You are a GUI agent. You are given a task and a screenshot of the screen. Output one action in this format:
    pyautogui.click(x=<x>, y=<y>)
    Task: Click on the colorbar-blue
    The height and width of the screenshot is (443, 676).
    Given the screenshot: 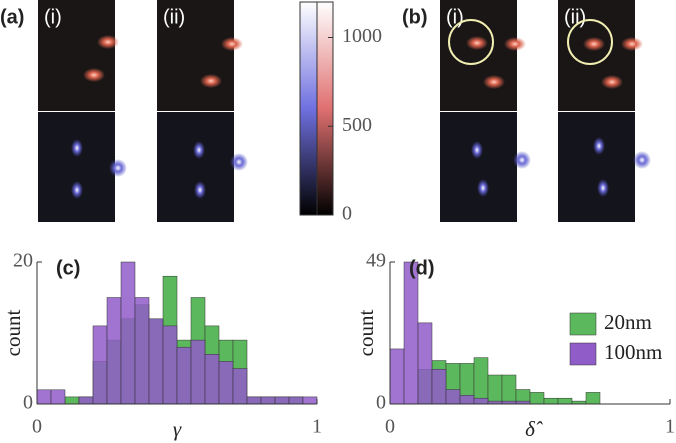 What is the action you would take?
    pyautogui.click(x=308, y=108)
    